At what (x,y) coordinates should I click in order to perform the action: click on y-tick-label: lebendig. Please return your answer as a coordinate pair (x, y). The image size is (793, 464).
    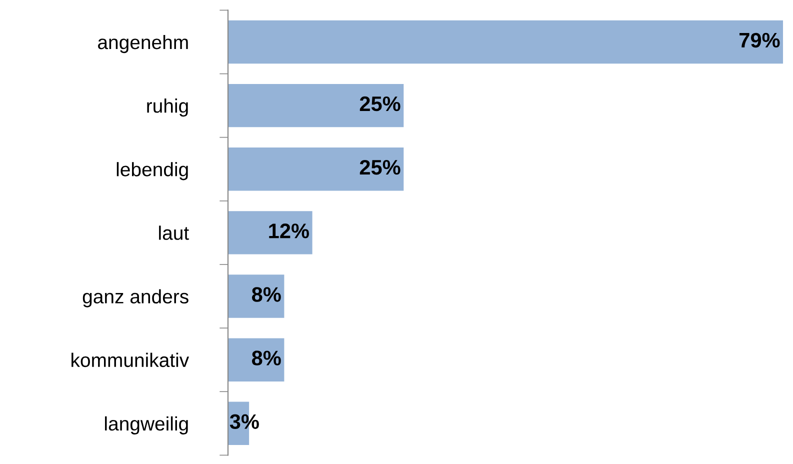
    Looking at the image, I should click on (152, 171).